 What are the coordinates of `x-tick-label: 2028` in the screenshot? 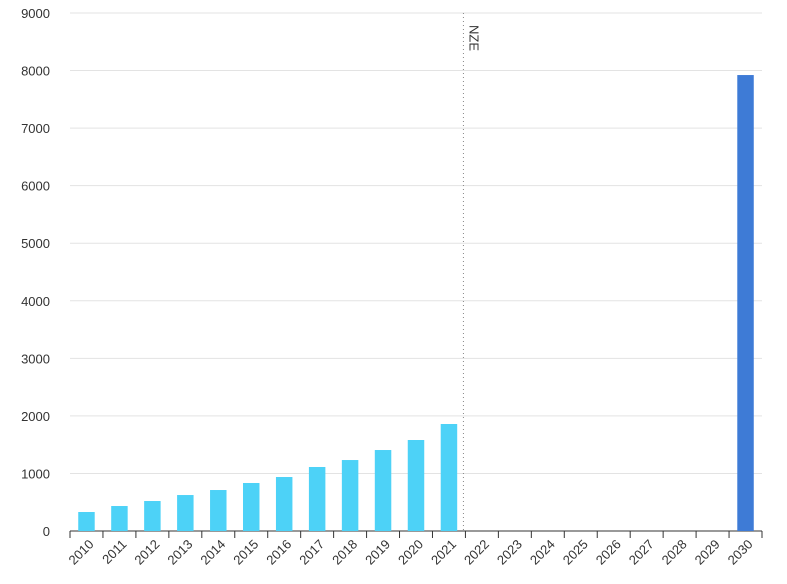 It's located at (674, 552).